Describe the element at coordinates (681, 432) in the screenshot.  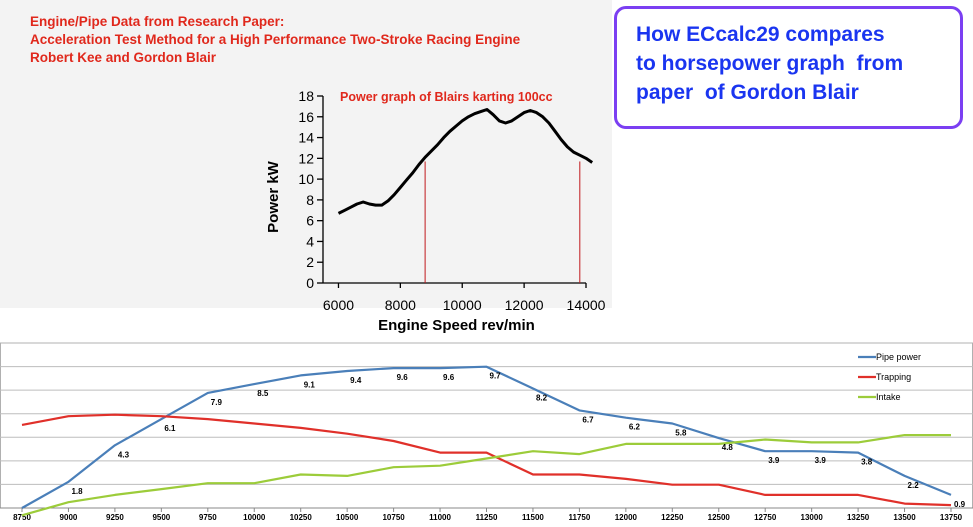
I see `data-label: 5.8` at that location.